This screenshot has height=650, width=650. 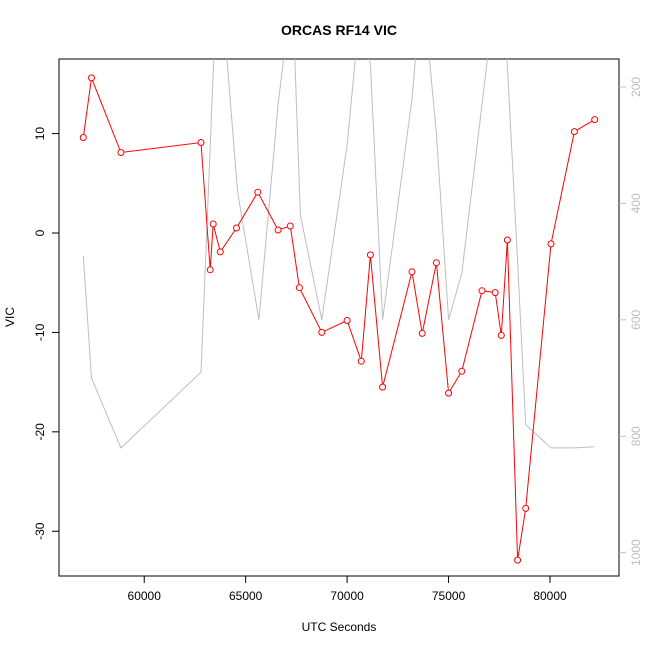 What do you see at coordinates (40, 232) in the screenshot?
I see `y-tick-label: 0` at bounding box center [40, 232].